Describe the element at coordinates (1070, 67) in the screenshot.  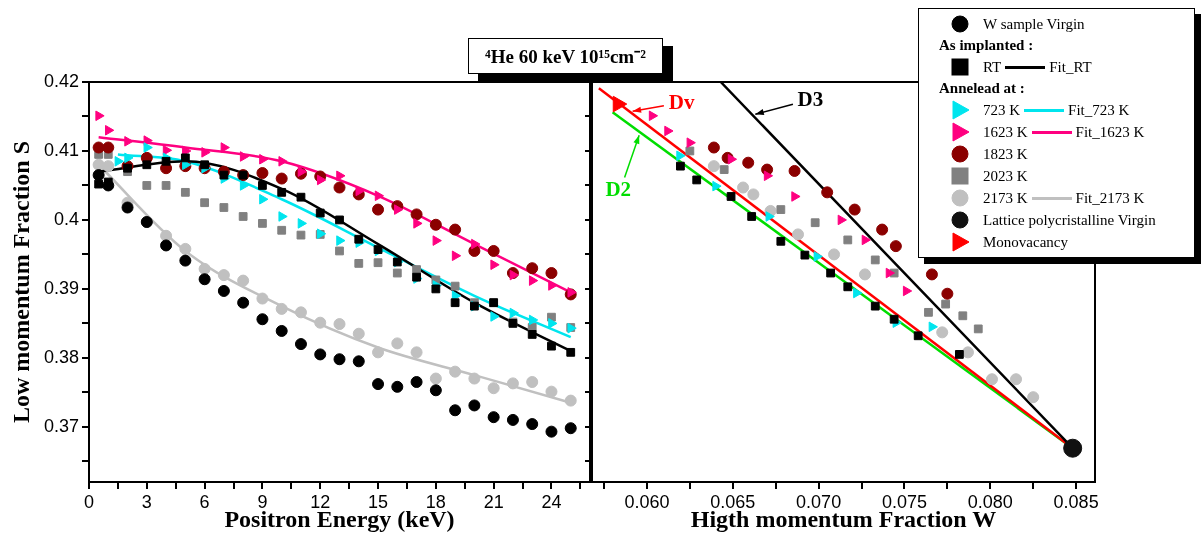
I see `legend-label: Fit_RT` at that location.